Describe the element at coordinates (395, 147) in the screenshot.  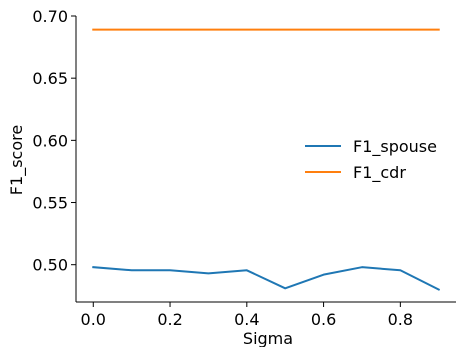
I see `legend-label: F1_spouse` at that location.